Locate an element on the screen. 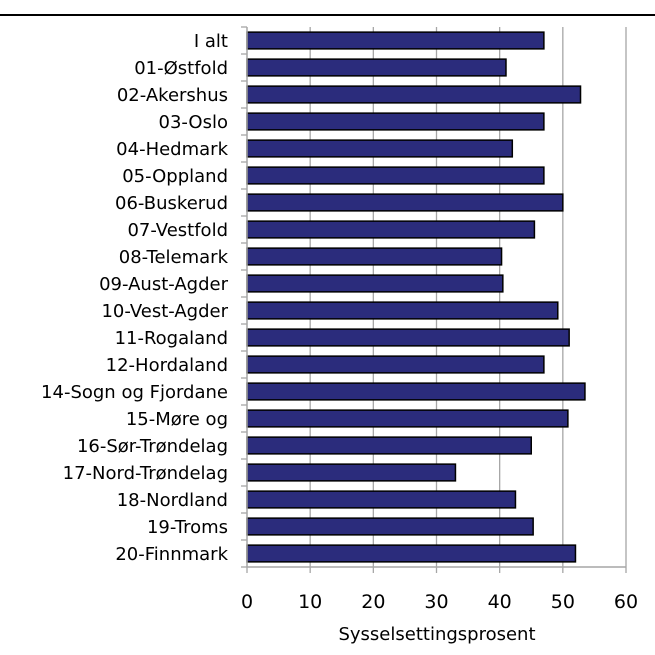 The height and width of the screenshot is (655, 655). category-label: 09-Aust-Agder is located at coordinates (164, 284).